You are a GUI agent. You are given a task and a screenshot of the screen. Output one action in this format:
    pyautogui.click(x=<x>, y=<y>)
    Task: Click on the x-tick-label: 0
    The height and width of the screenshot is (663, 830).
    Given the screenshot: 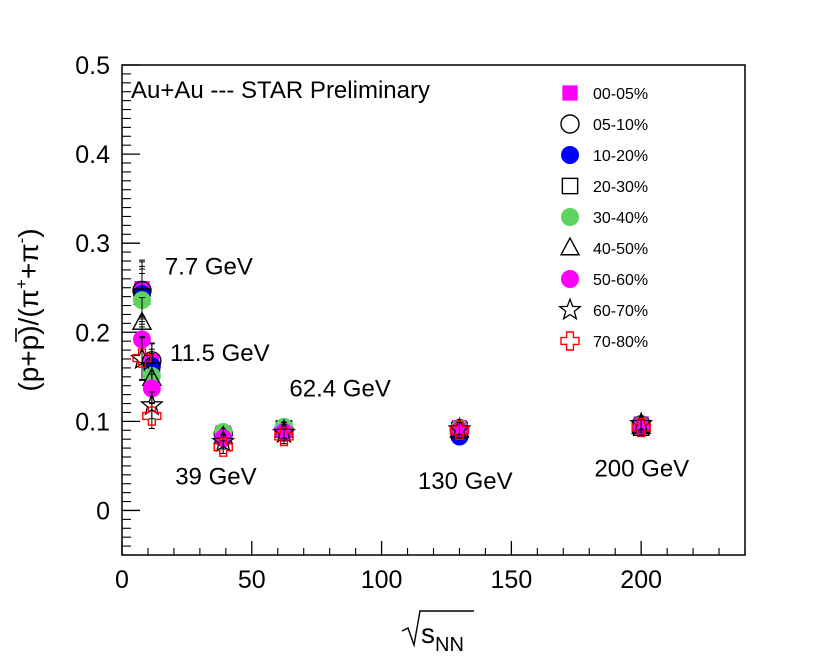 What is the action you would take?
    pyautogui.click(x=122, y=580)
    